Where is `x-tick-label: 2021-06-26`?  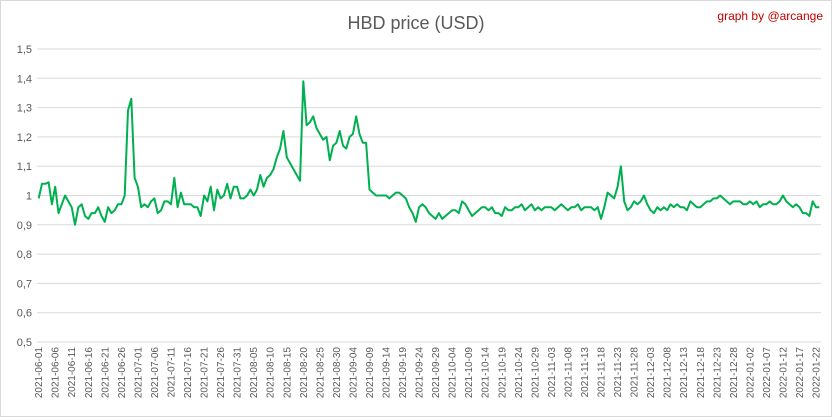 x-tick-label: 2021-06-26 is located at coordinates (122, 373).